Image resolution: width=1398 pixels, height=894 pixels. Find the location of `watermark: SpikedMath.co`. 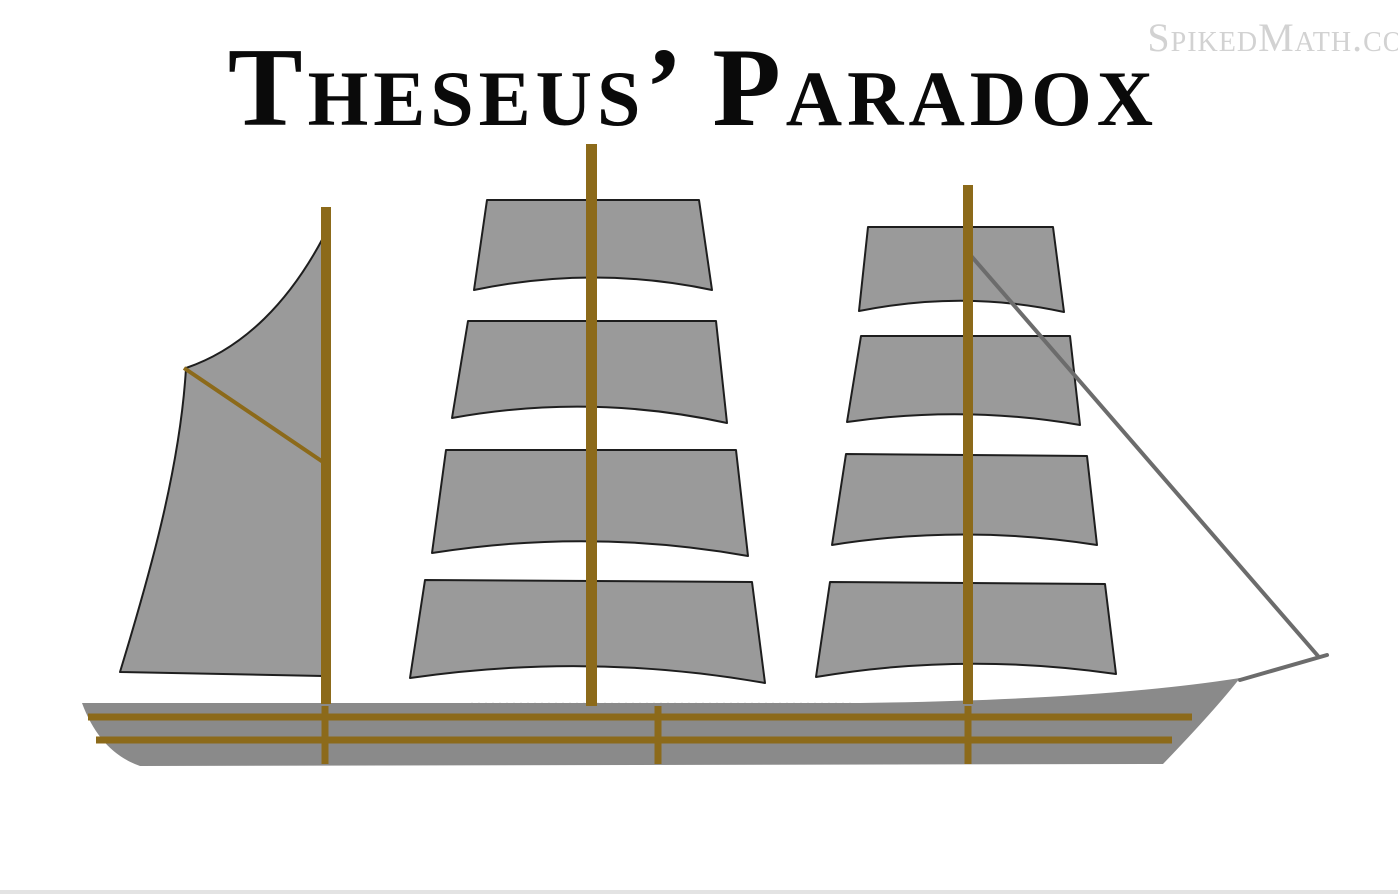

watermark: SpikedMath.co is located at coordinates (1272, 37).